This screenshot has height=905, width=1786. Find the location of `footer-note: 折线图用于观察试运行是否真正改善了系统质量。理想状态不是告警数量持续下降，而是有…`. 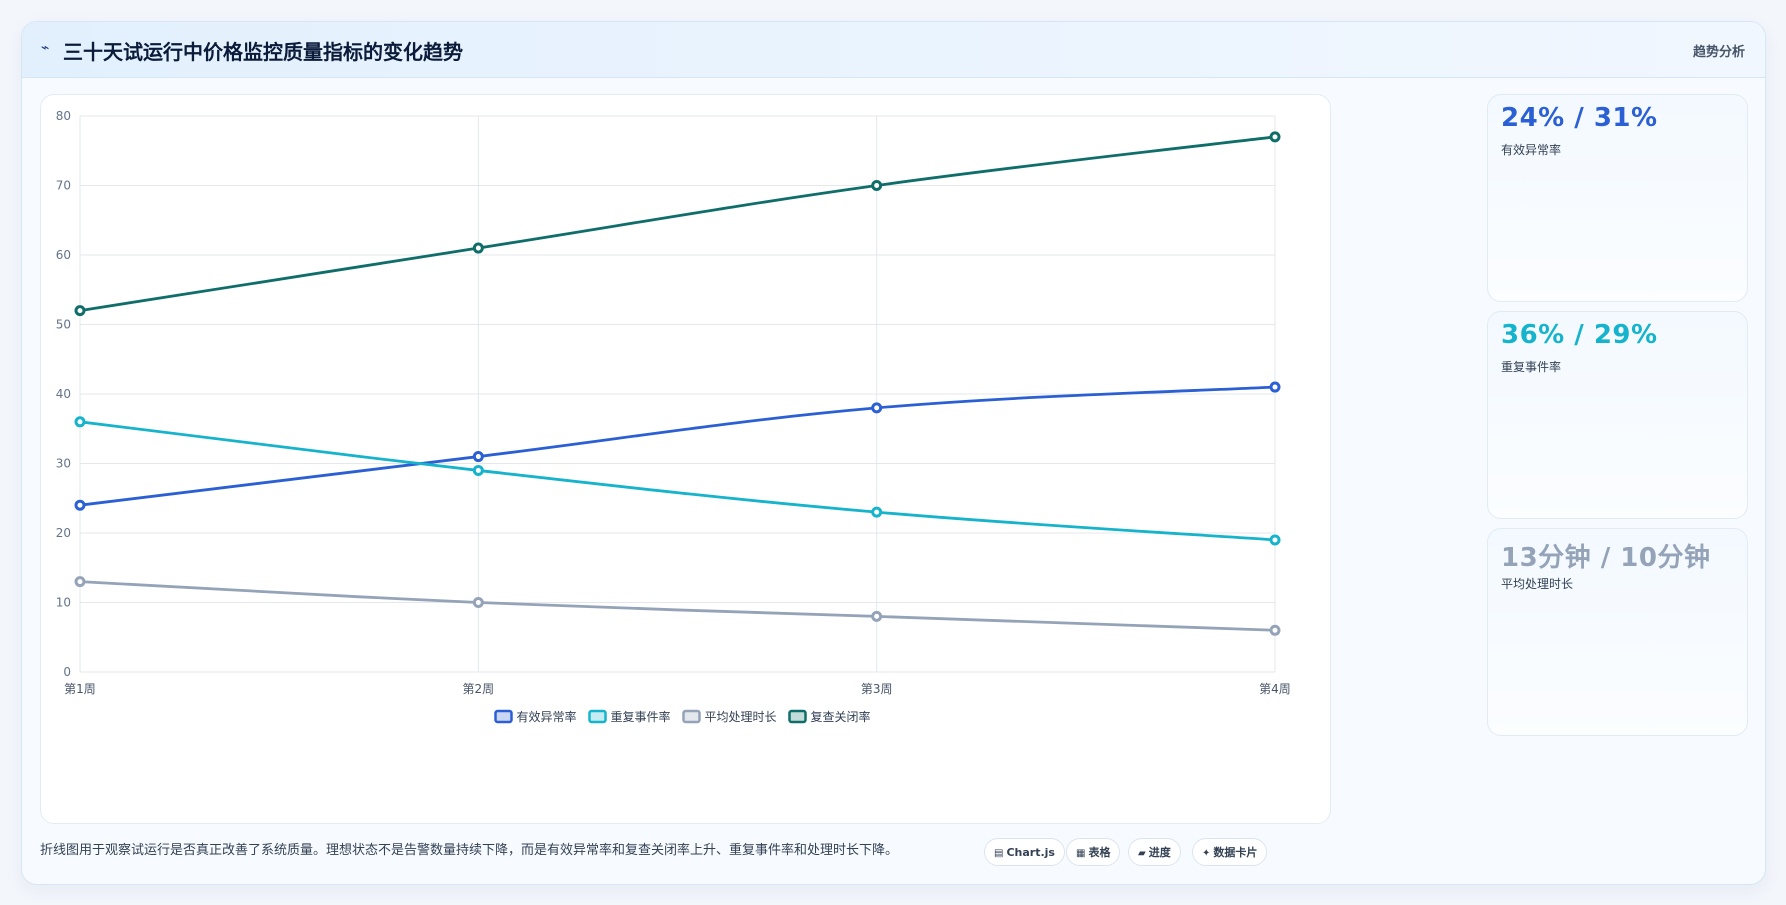

footer-note: 折线图用于观察试运行是否真正改善了系统质量。理想状态不是告警数量持续下降，而是有… is located at coordinates (469, 850).